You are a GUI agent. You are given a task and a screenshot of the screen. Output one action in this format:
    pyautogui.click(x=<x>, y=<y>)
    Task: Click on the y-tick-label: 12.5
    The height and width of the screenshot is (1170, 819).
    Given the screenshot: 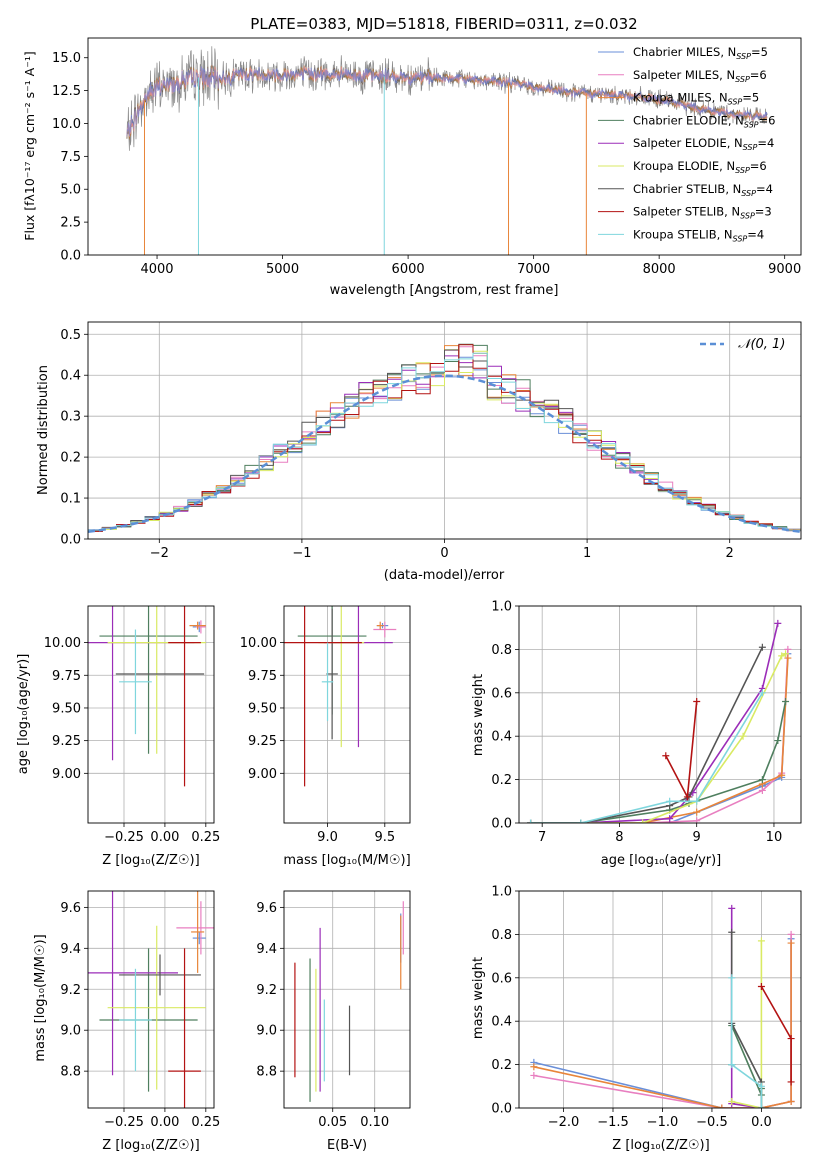 What is the action you would take?
    pyautogui.click(x=66, y=91)
    